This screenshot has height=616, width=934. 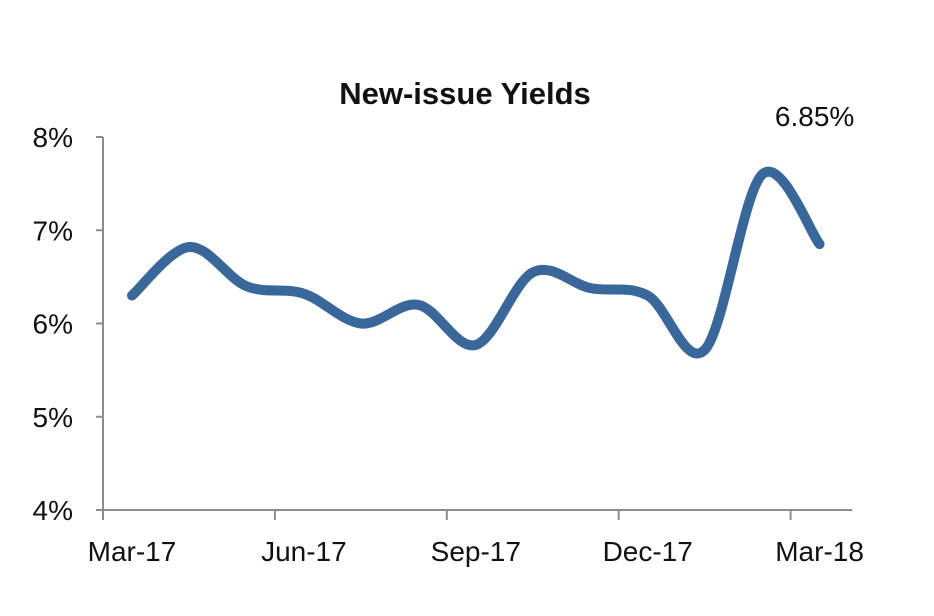 I want to click on x-tick-label: Jun-17, so click(x=304, y=551).